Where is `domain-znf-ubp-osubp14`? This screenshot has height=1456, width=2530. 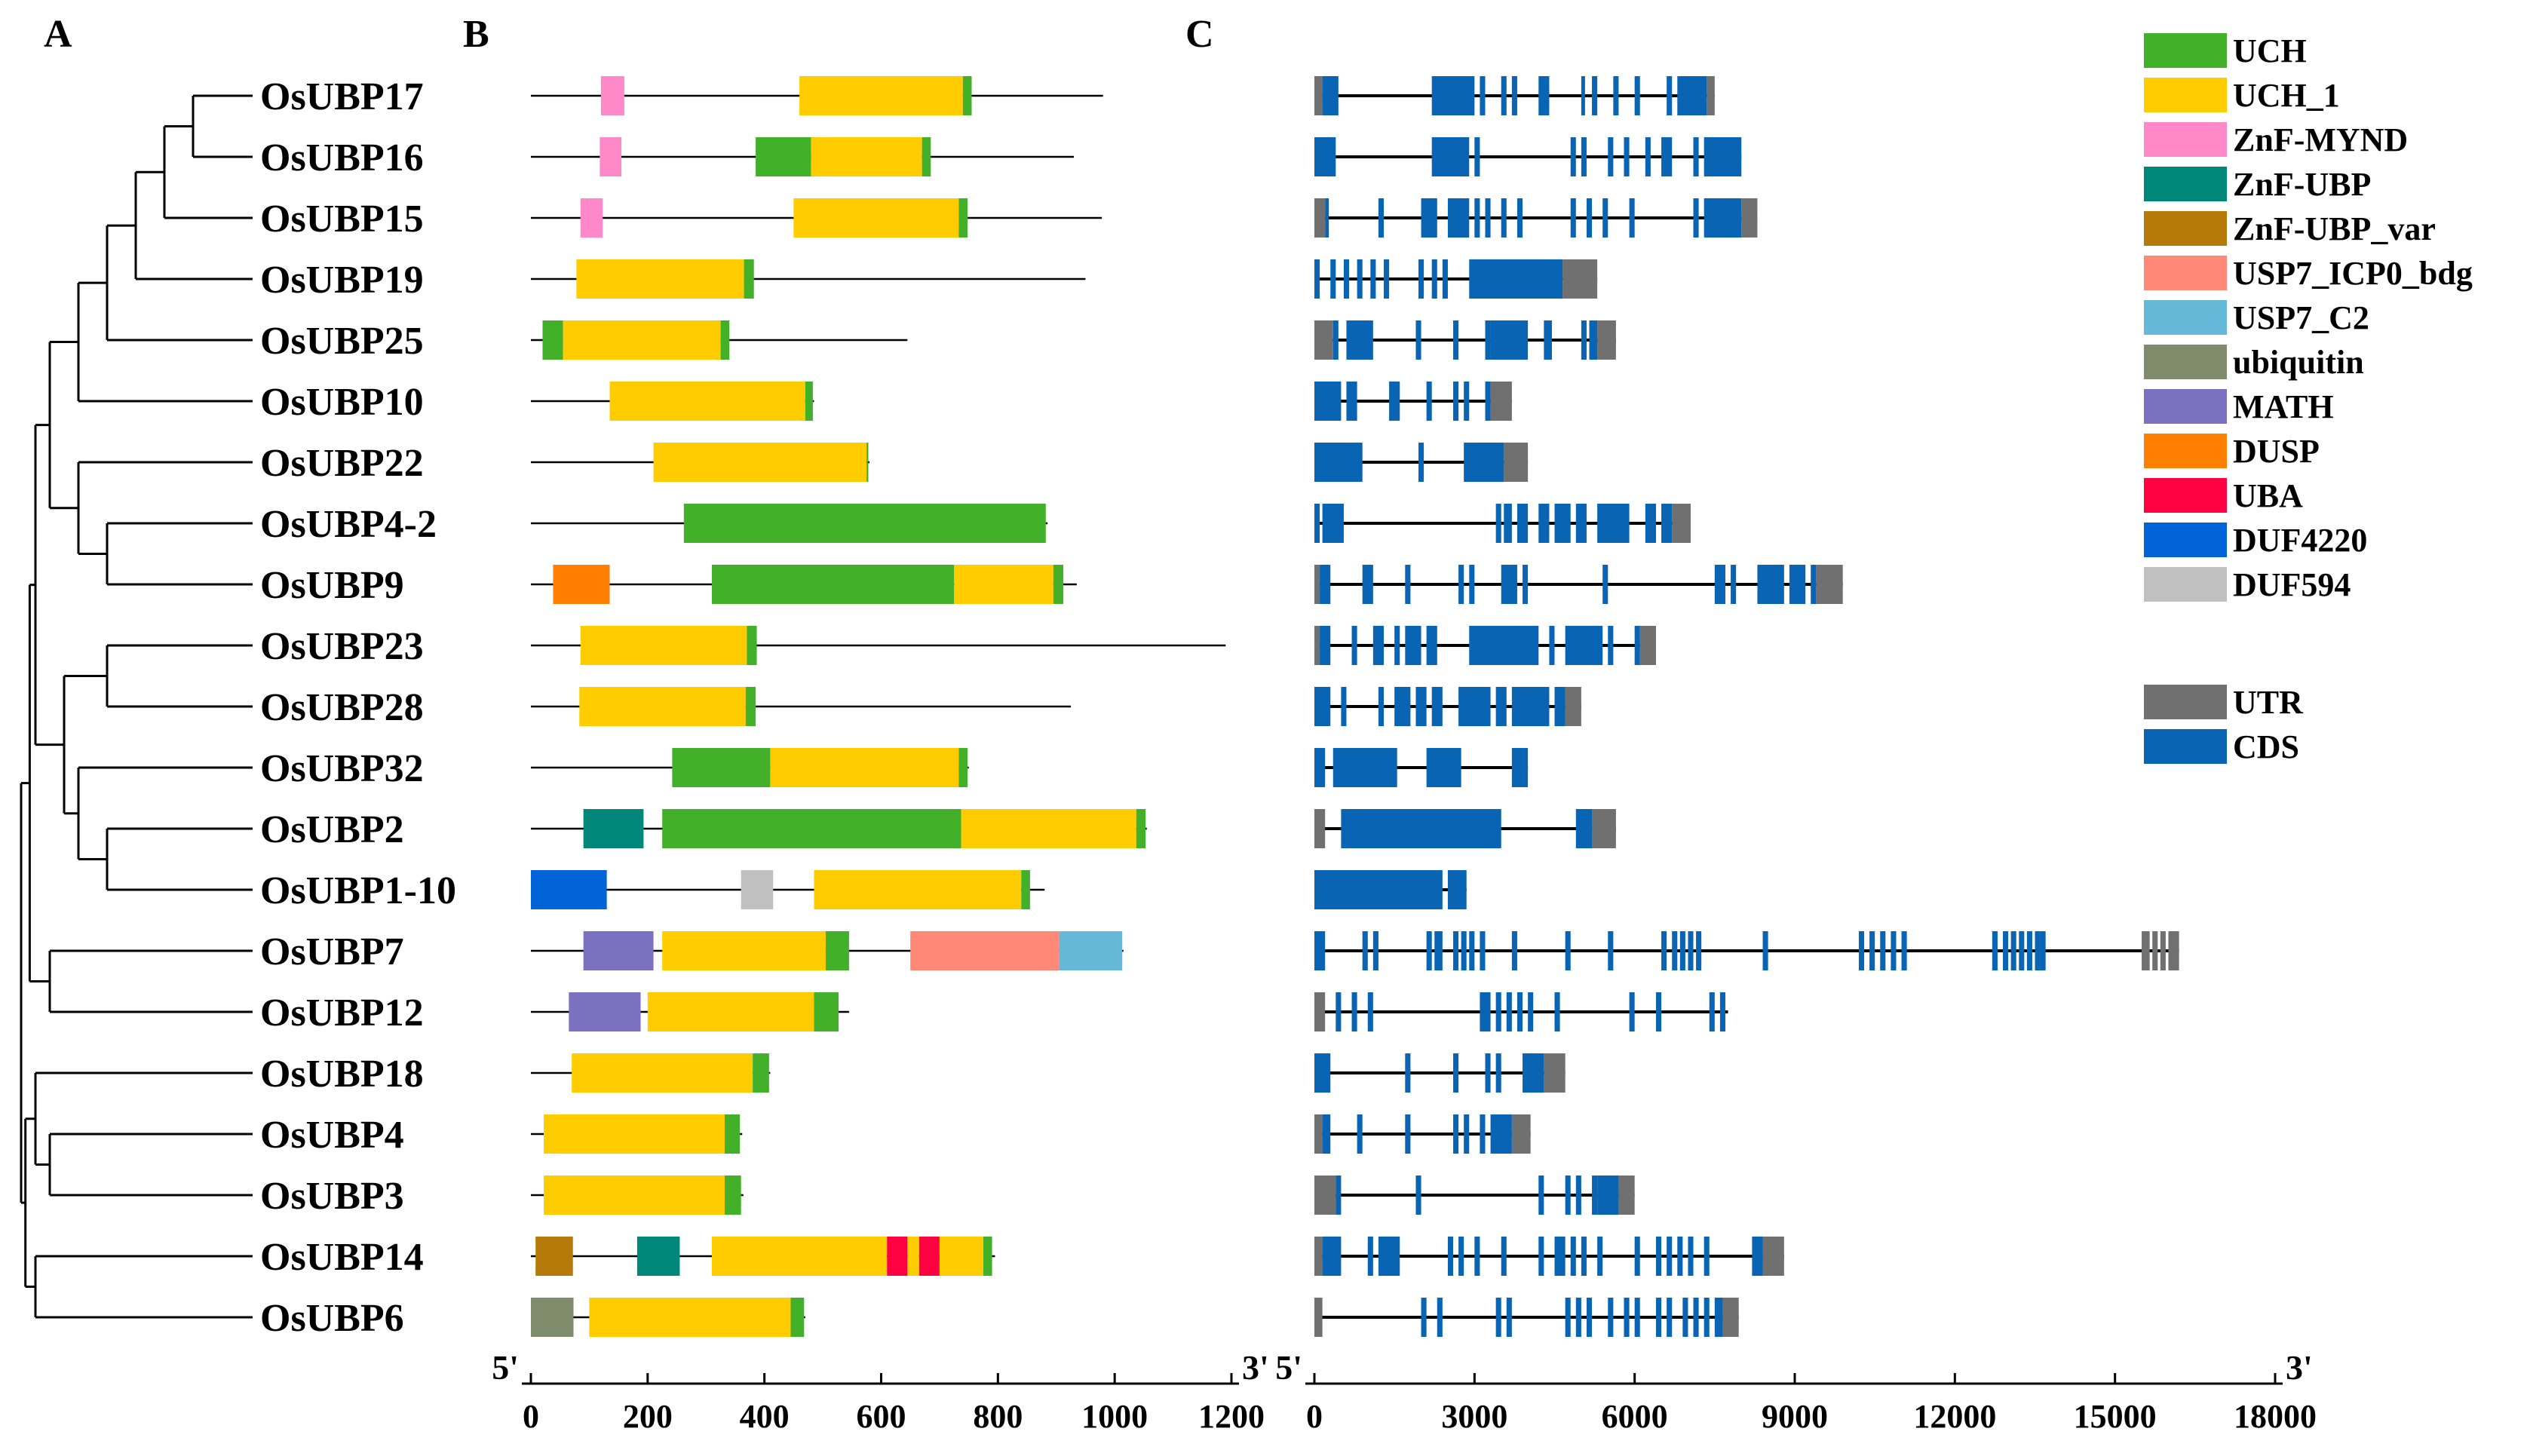
domain-znf-ubp-osubp14 is located at coordinates (658, 1256).